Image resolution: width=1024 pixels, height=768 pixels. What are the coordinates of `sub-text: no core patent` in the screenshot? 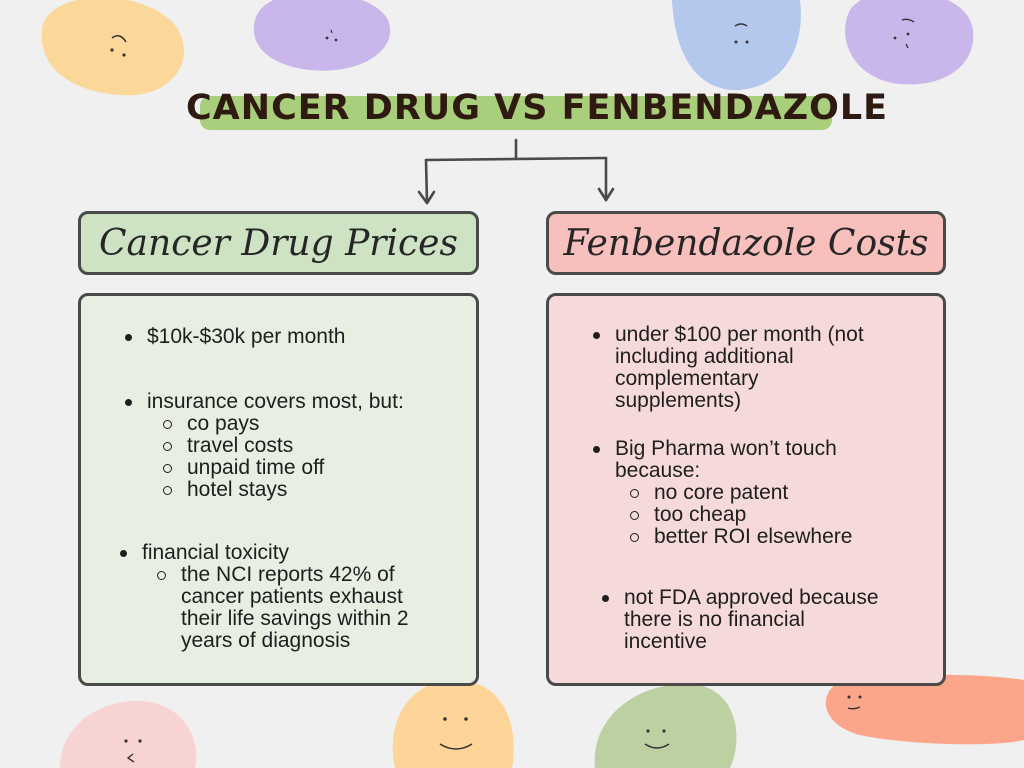 It's located at (721, 492).